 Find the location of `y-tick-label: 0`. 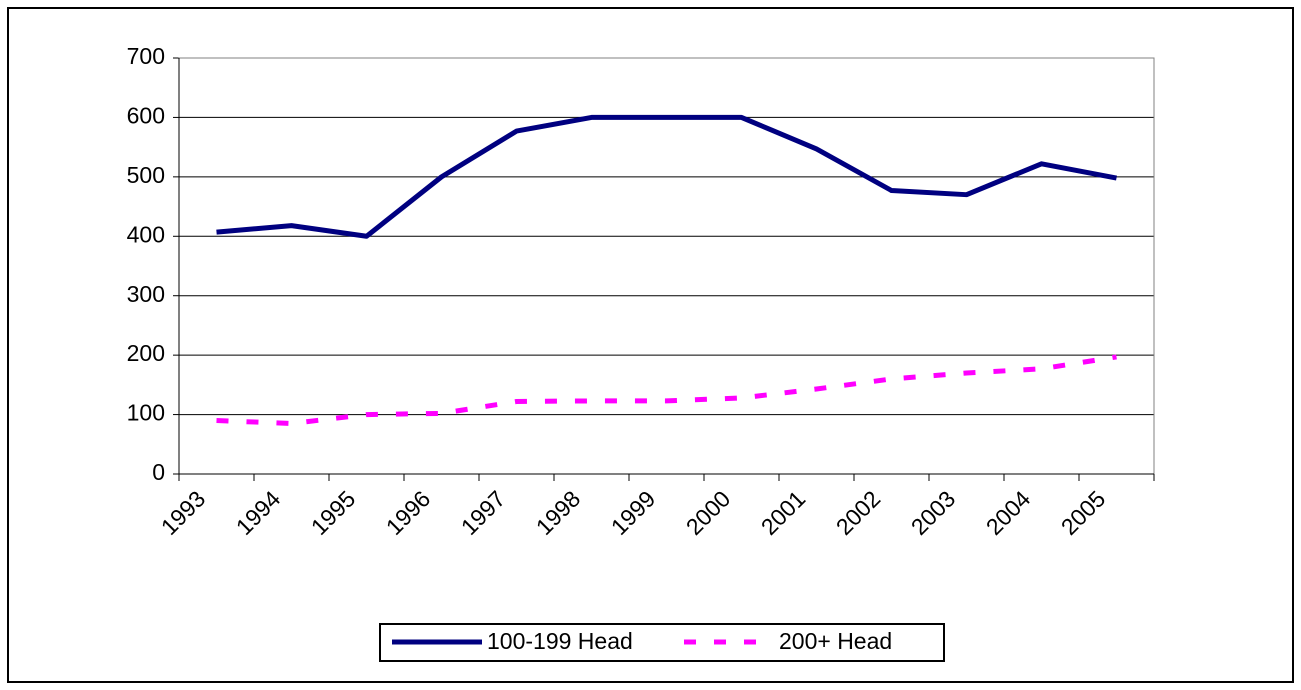

y-tick-label: 0 is located at coordinates (158, 472).